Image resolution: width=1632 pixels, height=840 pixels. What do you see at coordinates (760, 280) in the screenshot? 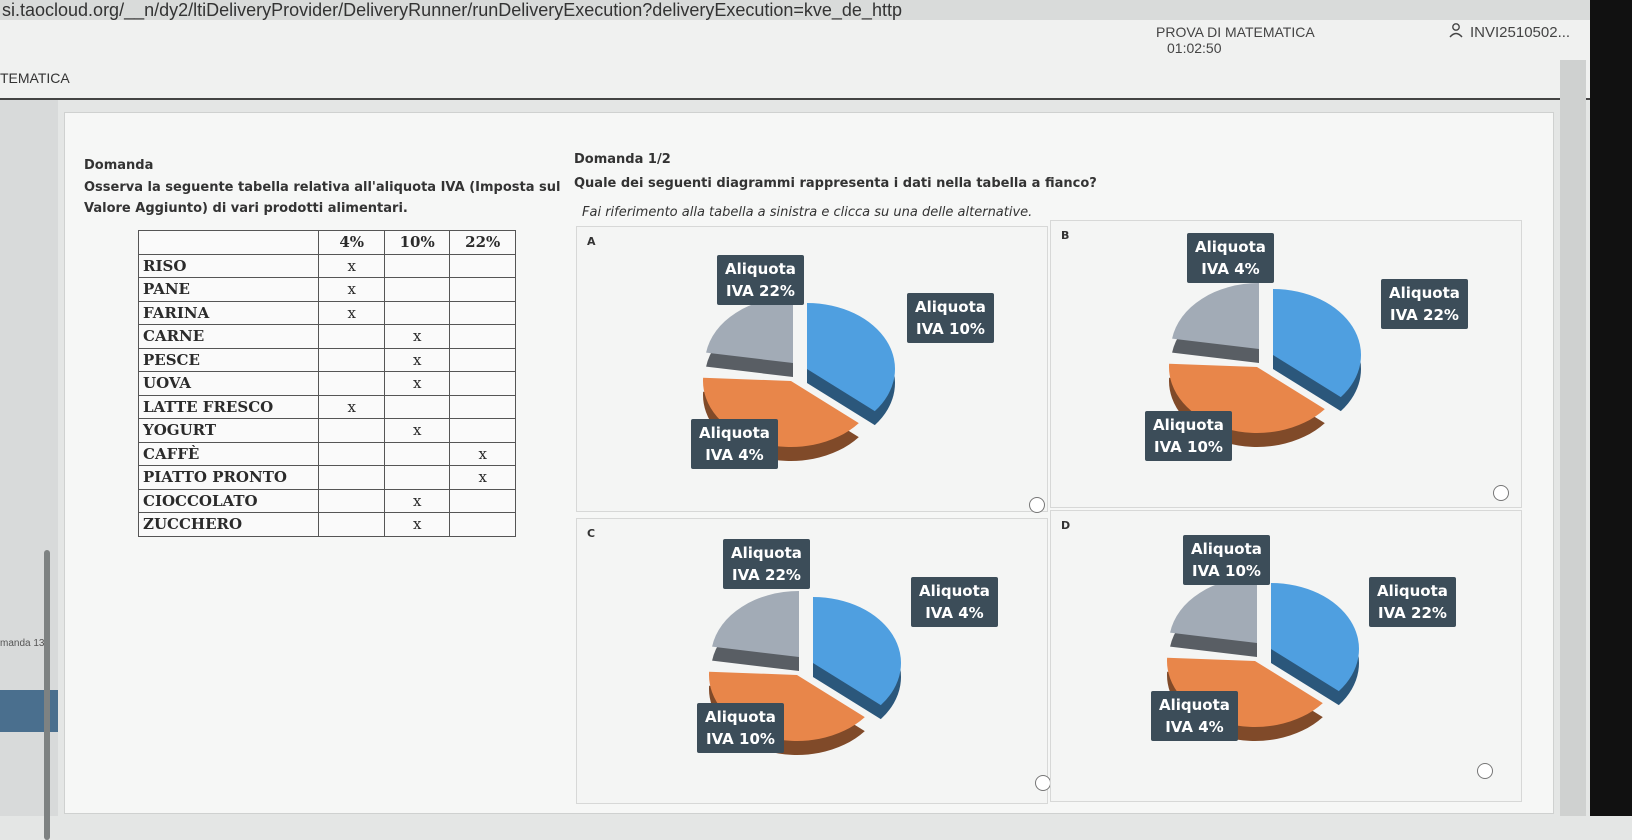
I see `label-a-1: Aliquota IVA 22%` at bounding box center [760, 280].